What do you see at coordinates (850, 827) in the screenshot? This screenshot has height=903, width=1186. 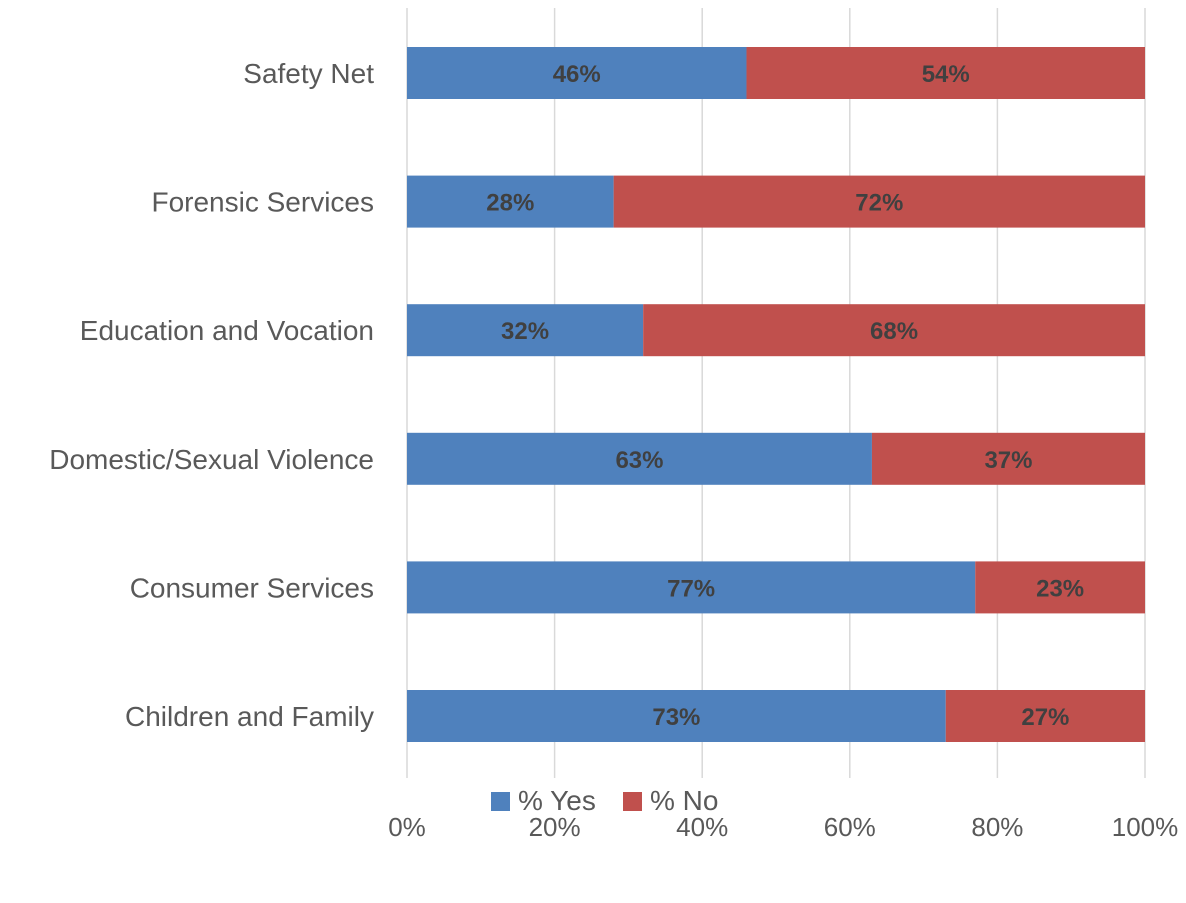 I see `x-tick-label: 60%` at bounding box center [850, 827].